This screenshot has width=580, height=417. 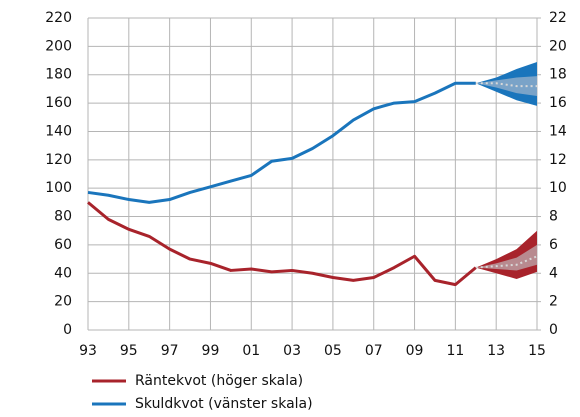 I want to click on y-tick-label: 200, so click(x=58, y=46).